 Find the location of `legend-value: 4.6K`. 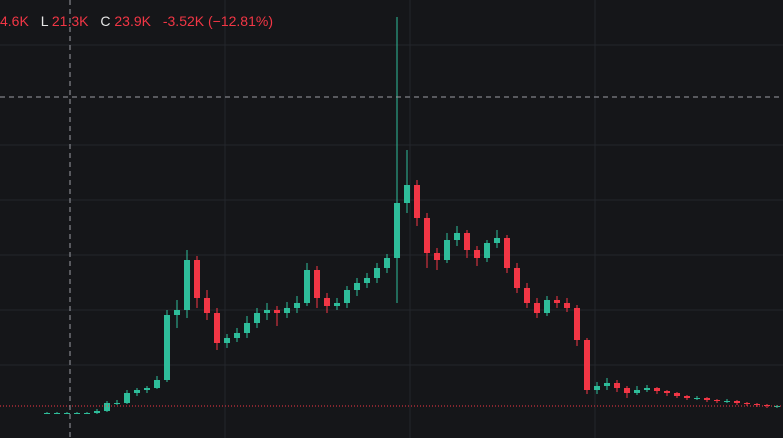

legend-value: 4.6K is located at coordinates (14, 21).